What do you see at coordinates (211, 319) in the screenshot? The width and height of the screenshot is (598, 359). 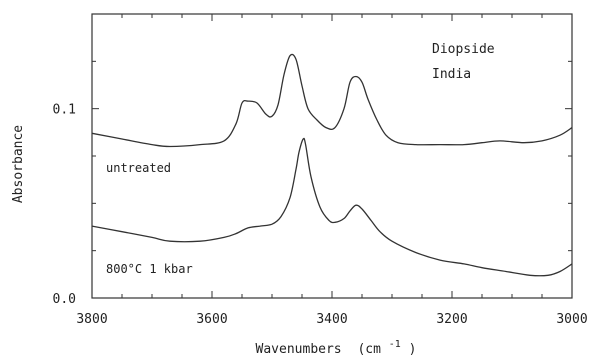 I see `x-tick-label: 3600` at bounding box center [211, 319].